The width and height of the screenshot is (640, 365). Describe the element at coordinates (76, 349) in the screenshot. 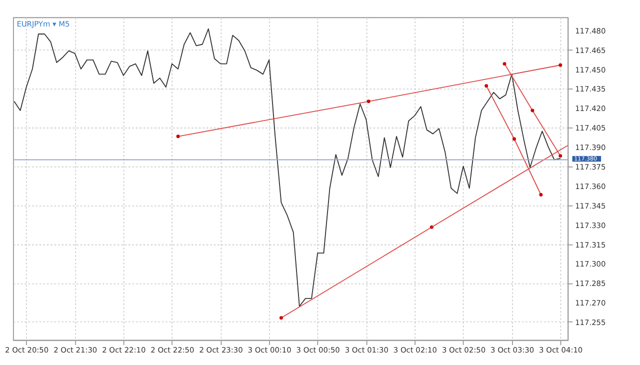

I see `x-tick-label: 2 Oct 21:30` at that location.